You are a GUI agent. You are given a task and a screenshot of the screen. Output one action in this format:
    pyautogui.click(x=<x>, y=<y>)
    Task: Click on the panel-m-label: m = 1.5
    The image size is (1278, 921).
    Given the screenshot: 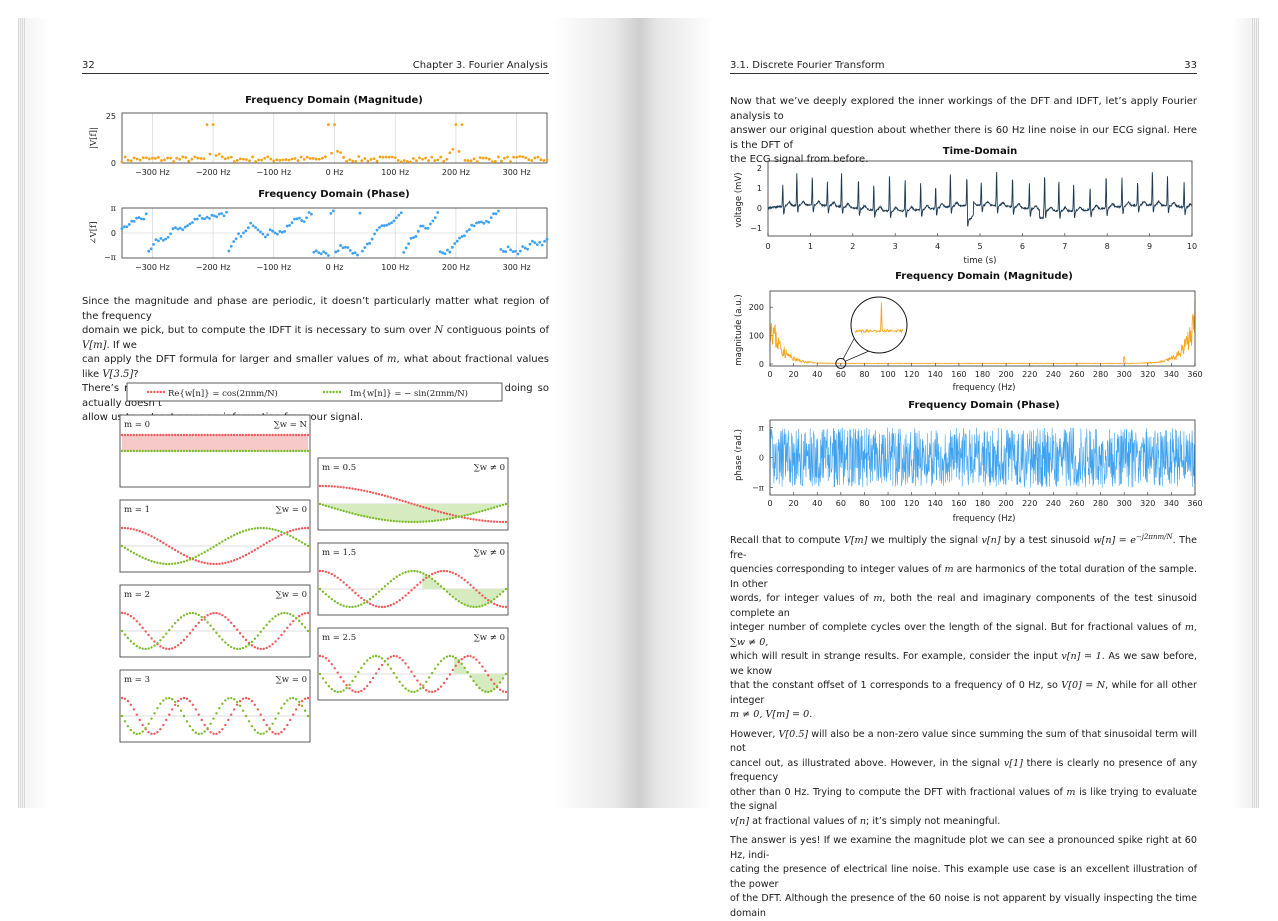 What is the action you would take?
    pyautogui.click(x=339, y=553)
    